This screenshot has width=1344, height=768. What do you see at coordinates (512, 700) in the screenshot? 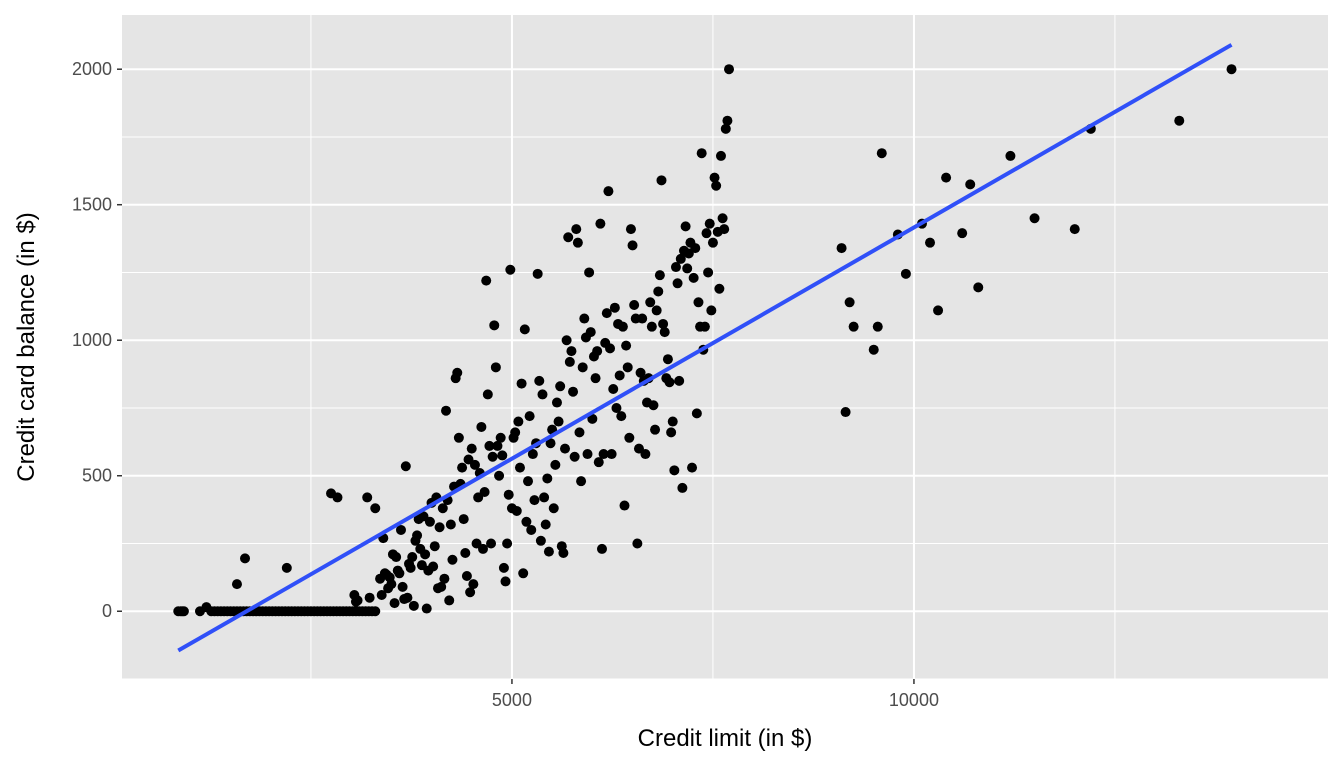
I see `x-tick-label: 5000` at bounding box center [512, 700].